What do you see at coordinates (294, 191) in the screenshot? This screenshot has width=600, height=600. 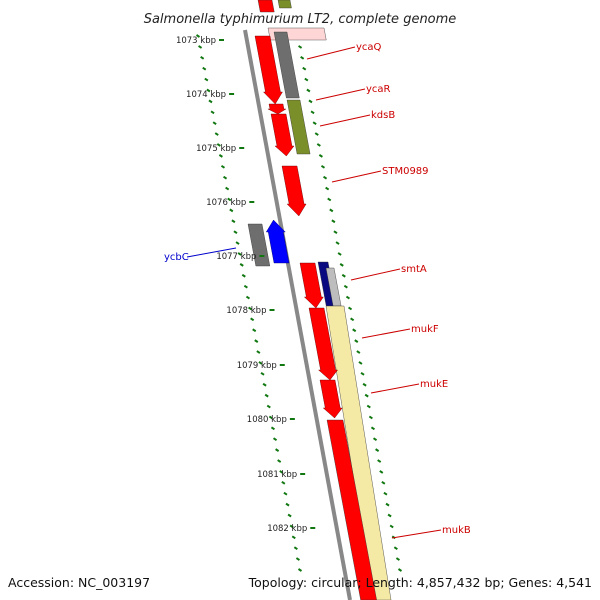 I see `gene-STM0989` at bounding box center [294, 191].